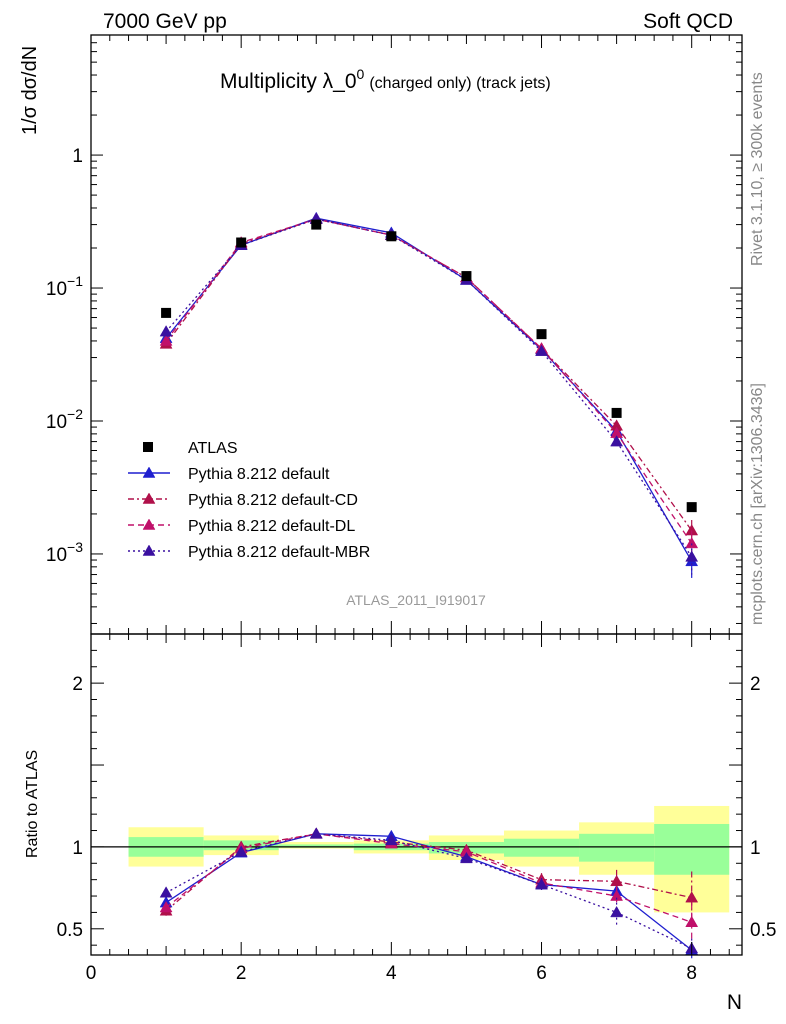 The height and width of the screenshot is (1024, 786). I want to click on y-tick-label-exponent: −2, so click(75, 414).